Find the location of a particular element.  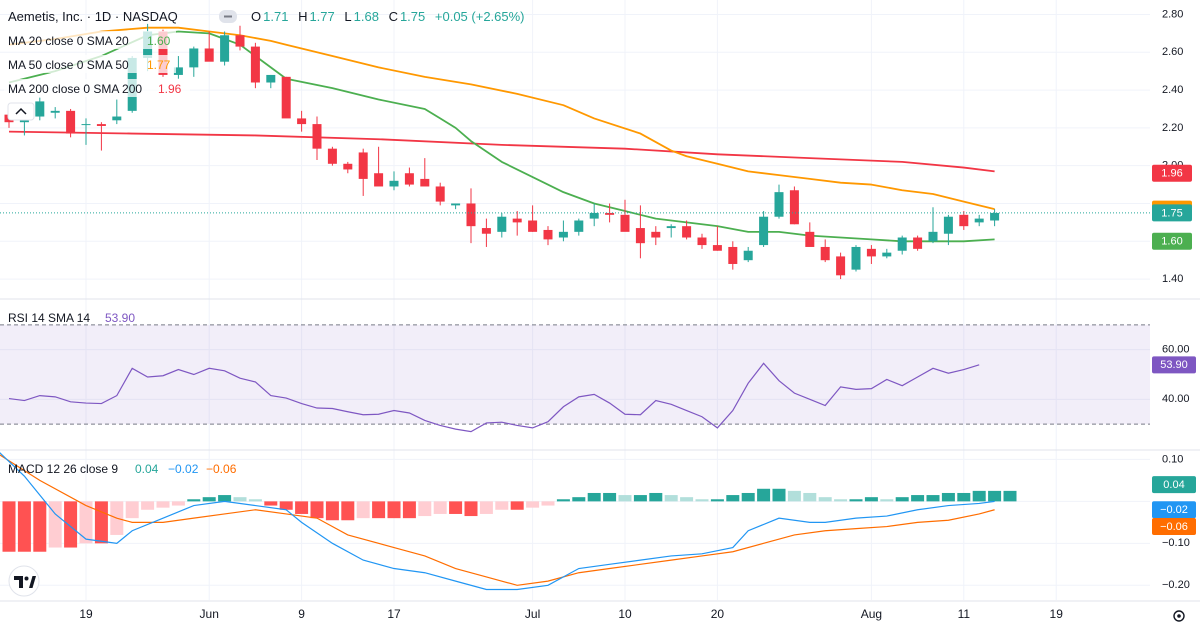

rsi-badge-label: 53.90 is located at coordinates (1174, 365).